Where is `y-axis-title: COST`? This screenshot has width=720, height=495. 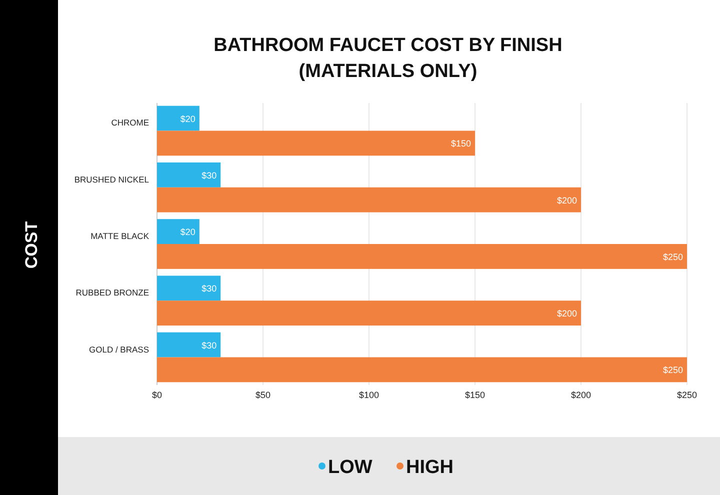
y-axis-title: COST is located at coordinates (31, 244).